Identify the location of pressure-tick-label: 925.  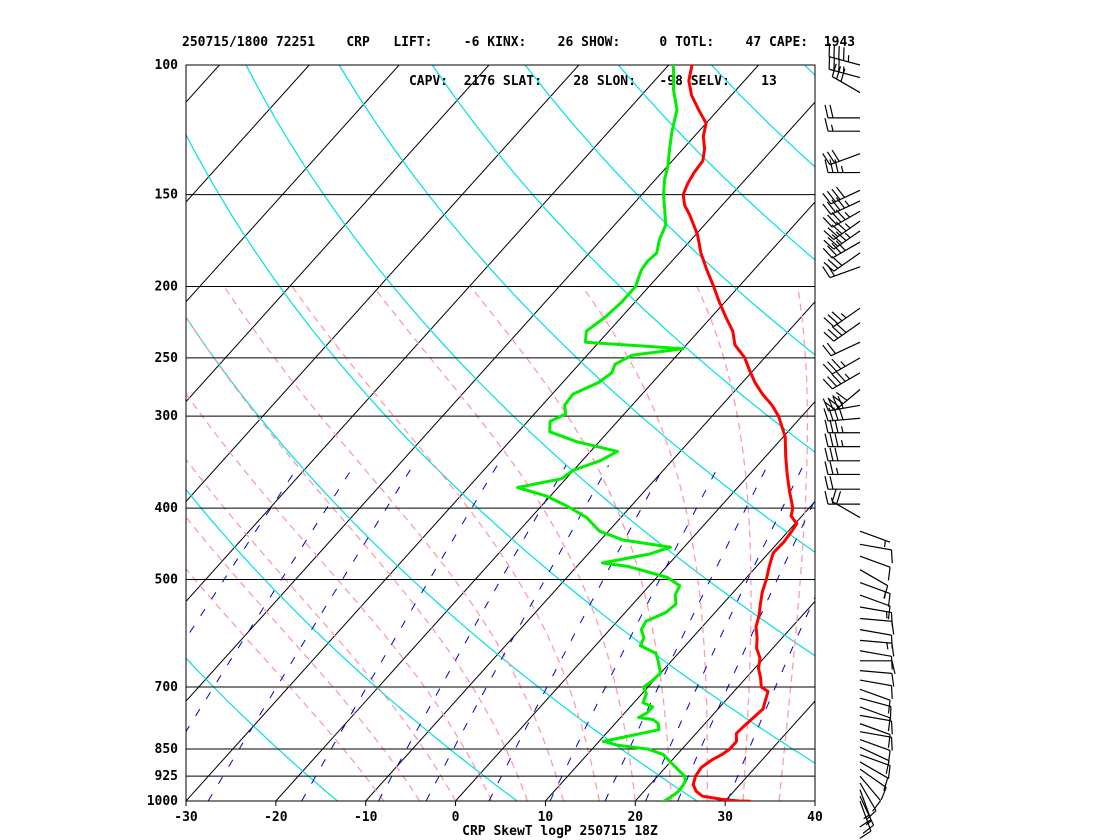
(166, 776).